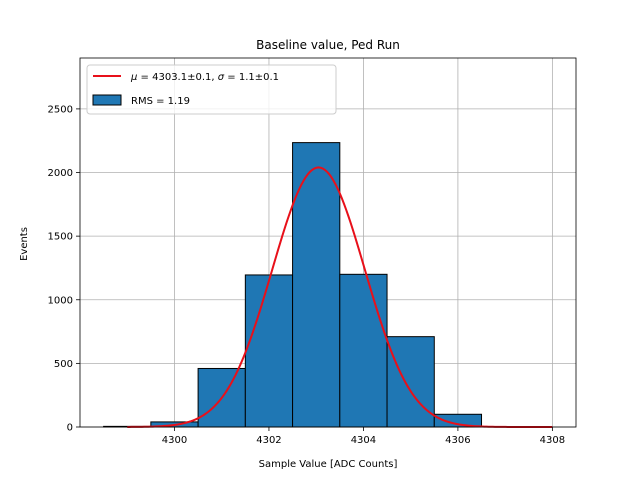  Describe the element at coordinates (60, 173) in the screenshot. I see `y-tick-label: 2000` at that location.